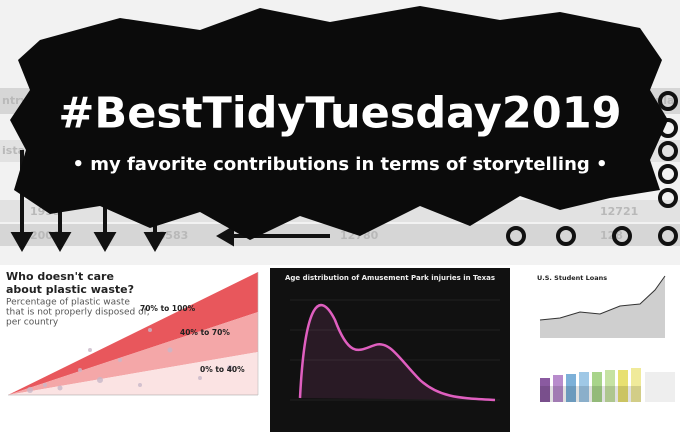  I want to click on panel-title: about plastic waste?, so click(70, 289).